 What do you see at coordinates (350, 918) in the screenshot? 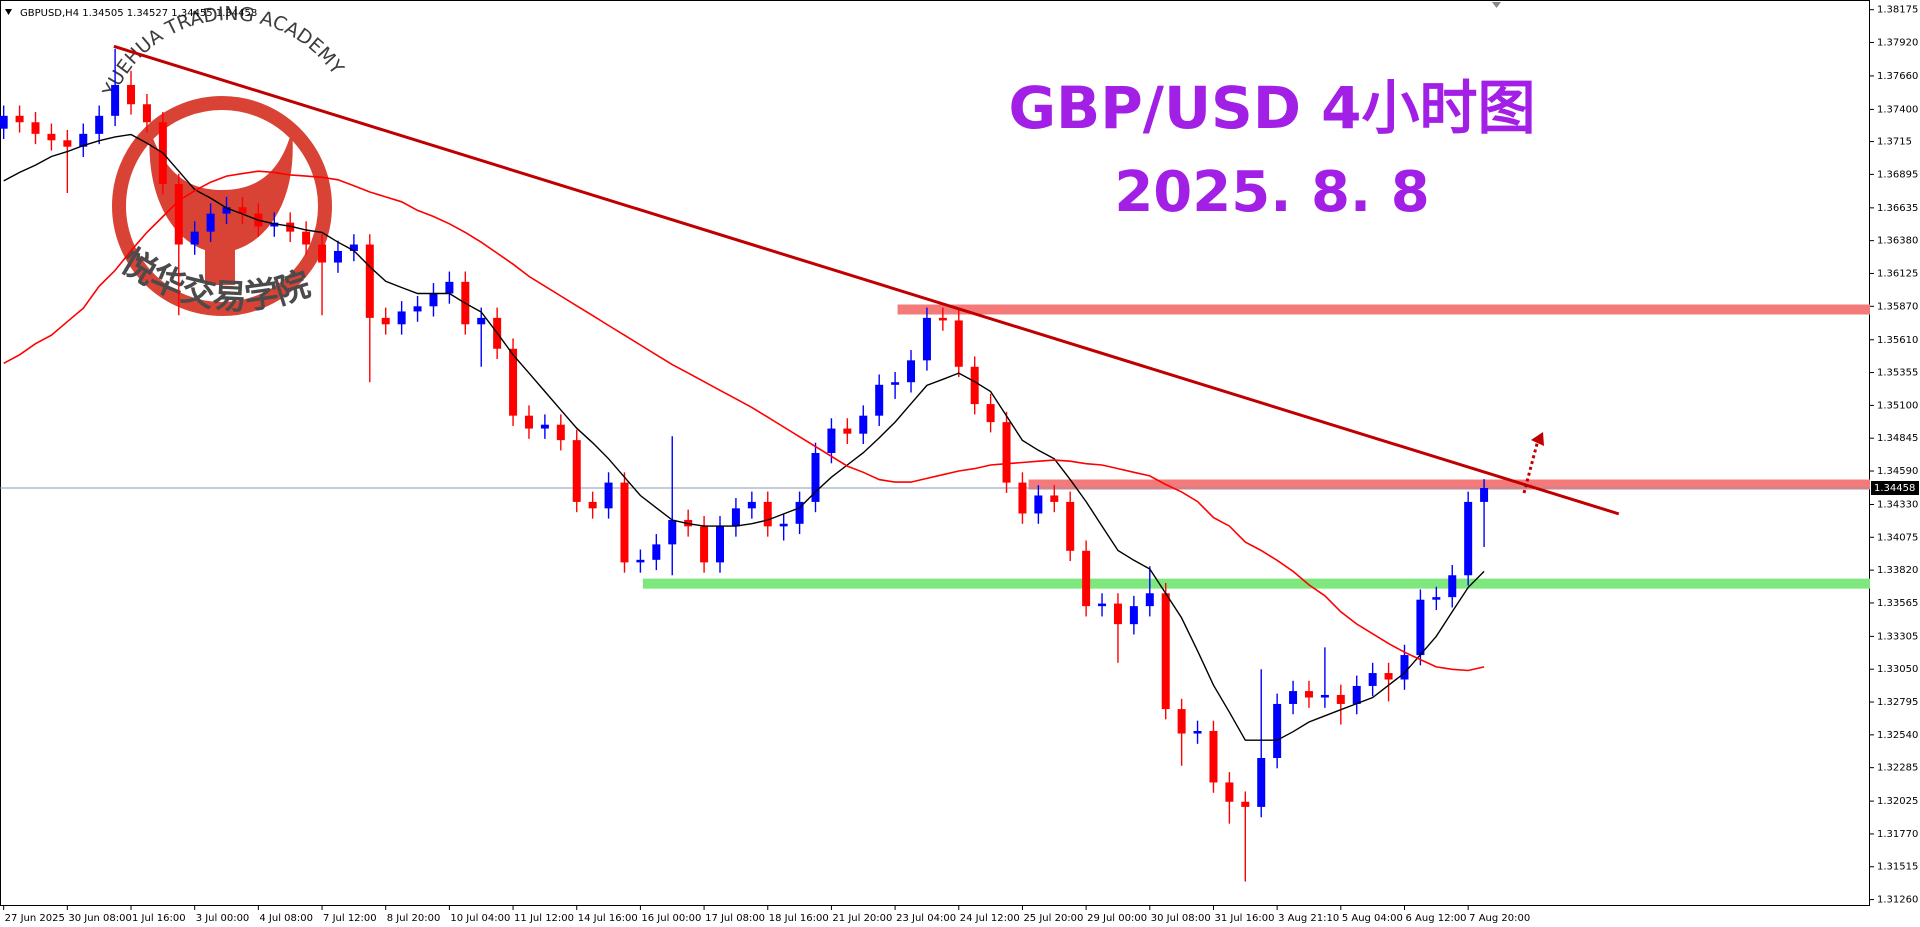
I see `x-tick-label: 7 Jul 12:00` at bounding box center [350, 918].